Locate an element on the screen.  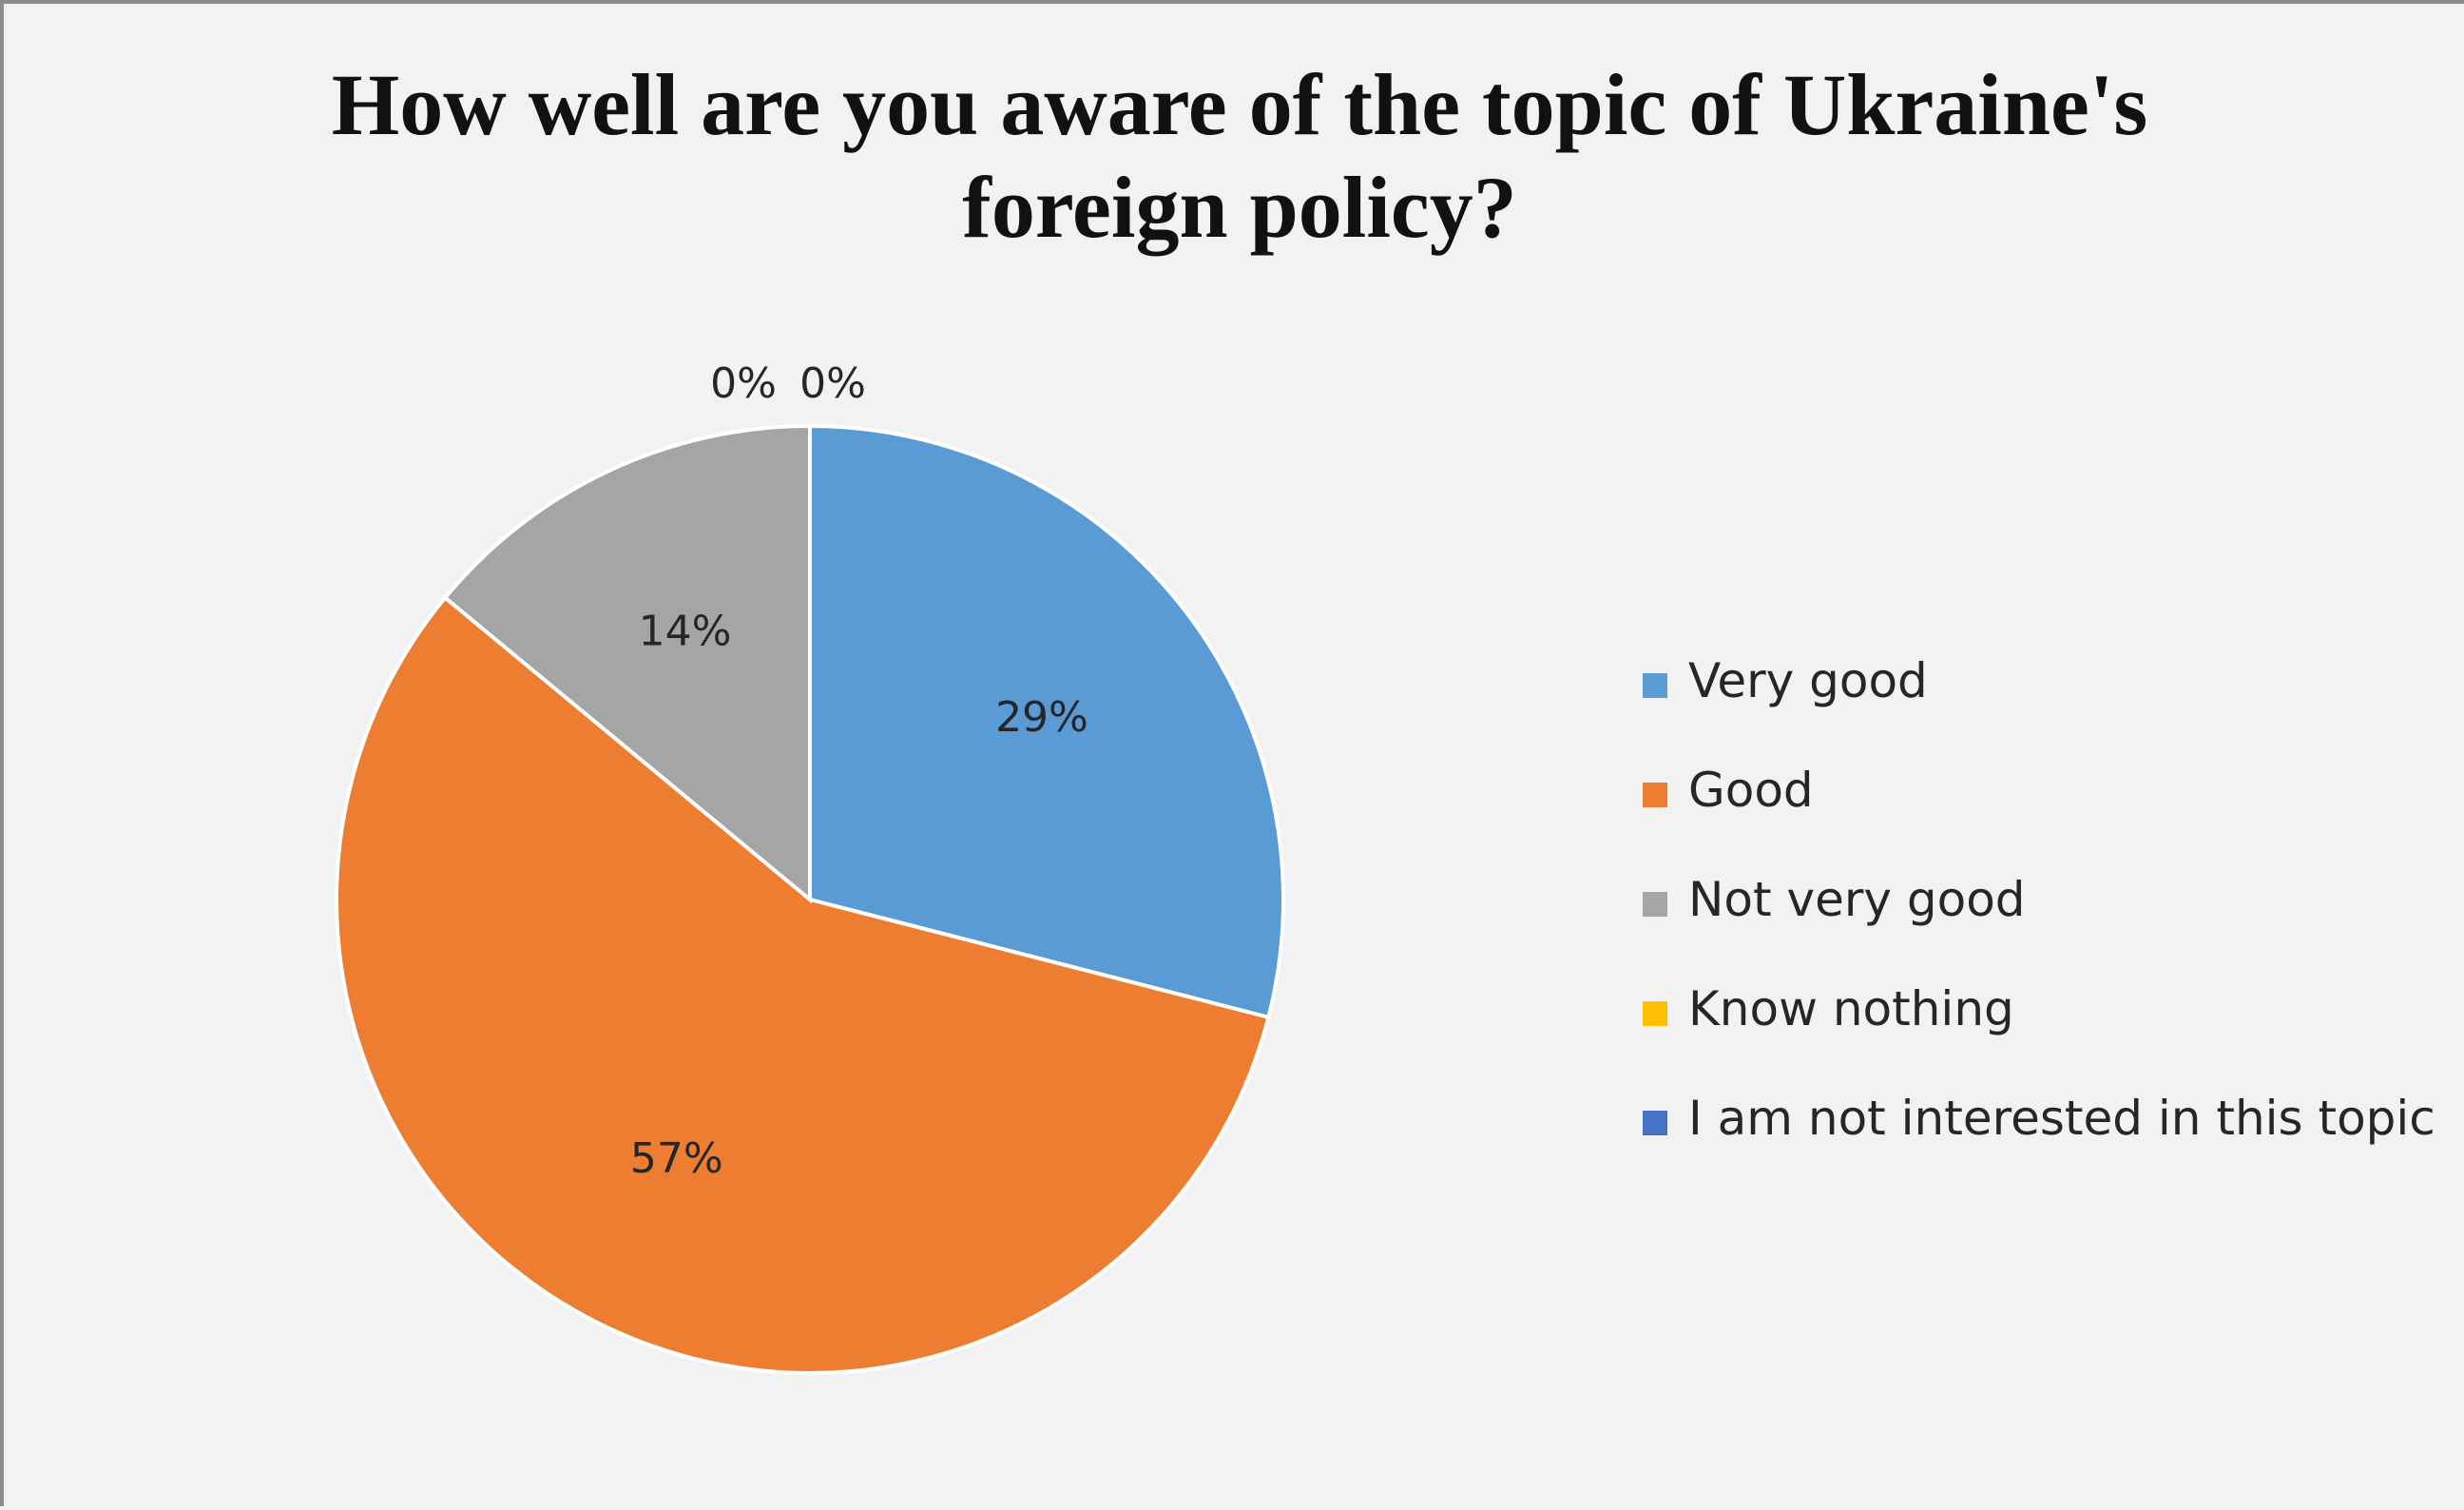
data-label-know-nothing: 0% is located at coordinates (743, 384).